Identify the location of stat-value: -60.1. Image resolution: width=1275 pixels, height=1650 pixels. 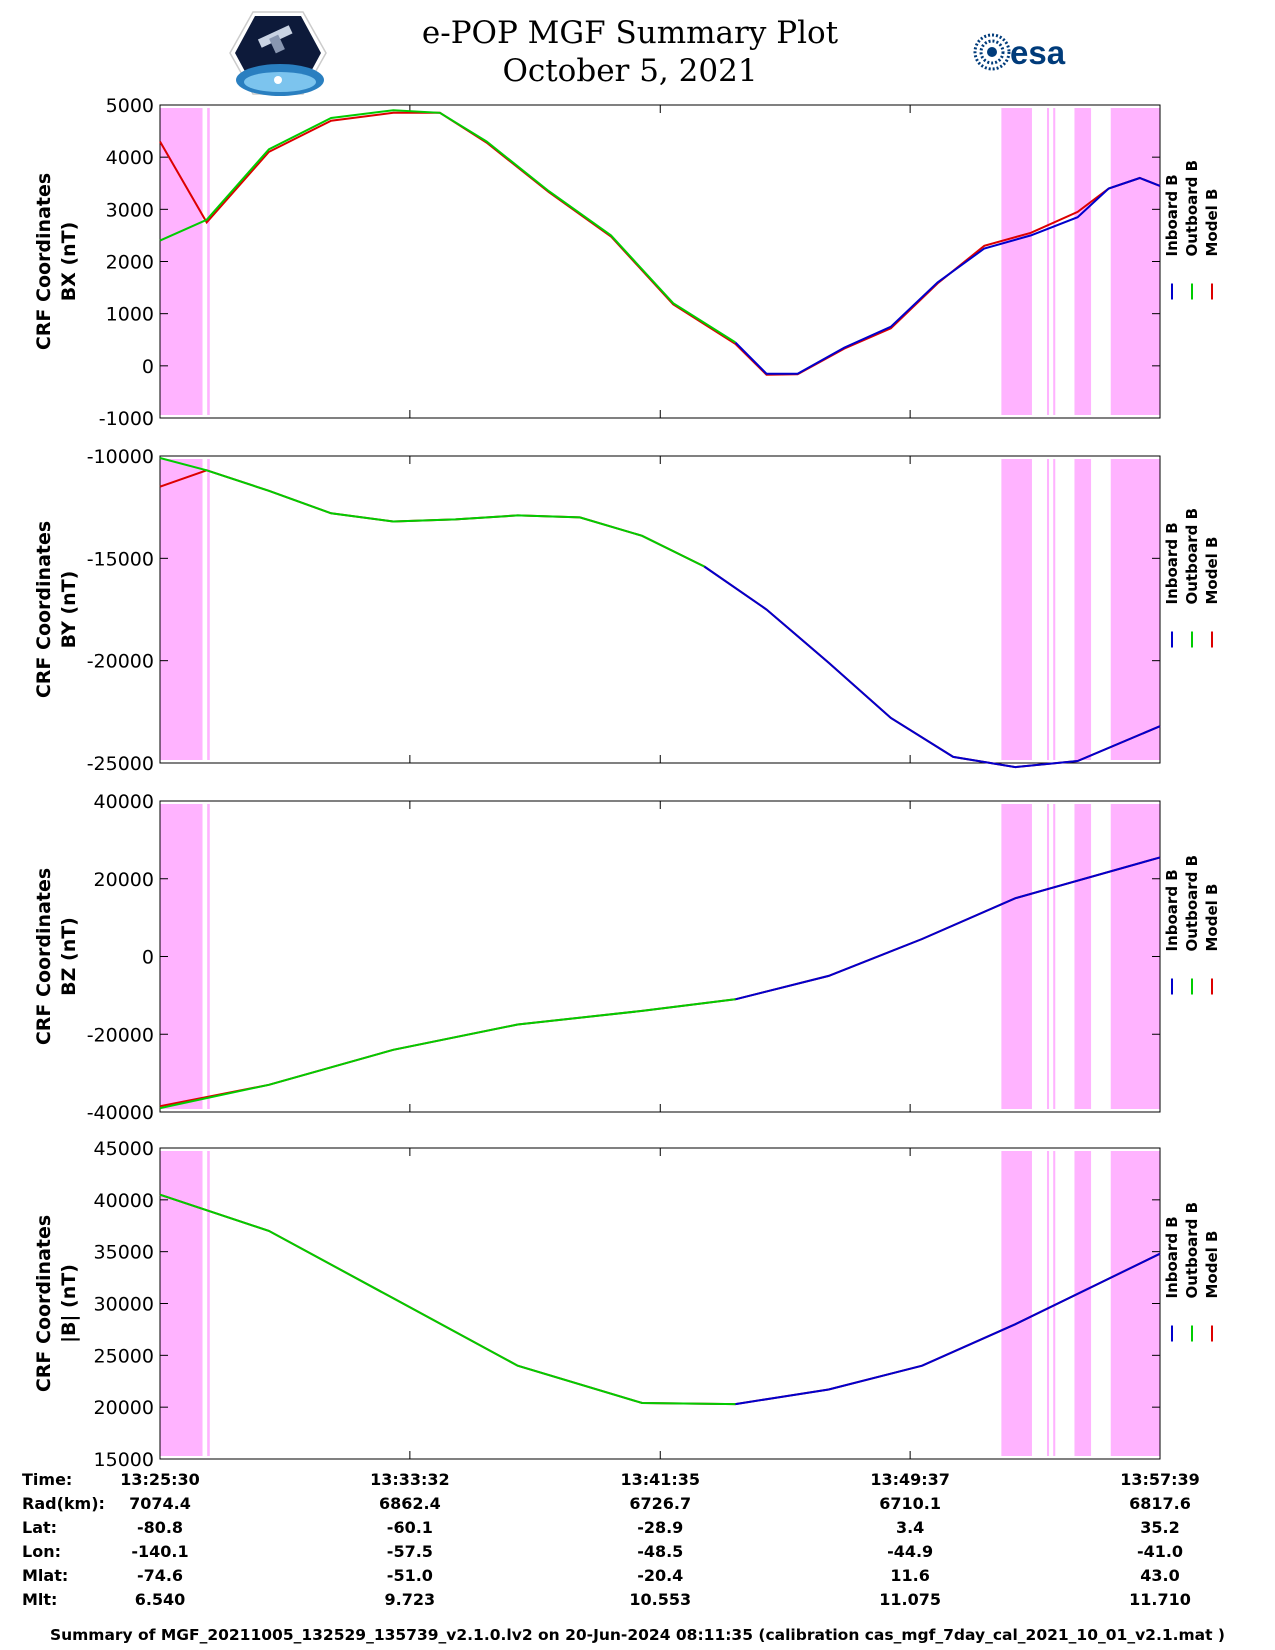
(409, 1527).